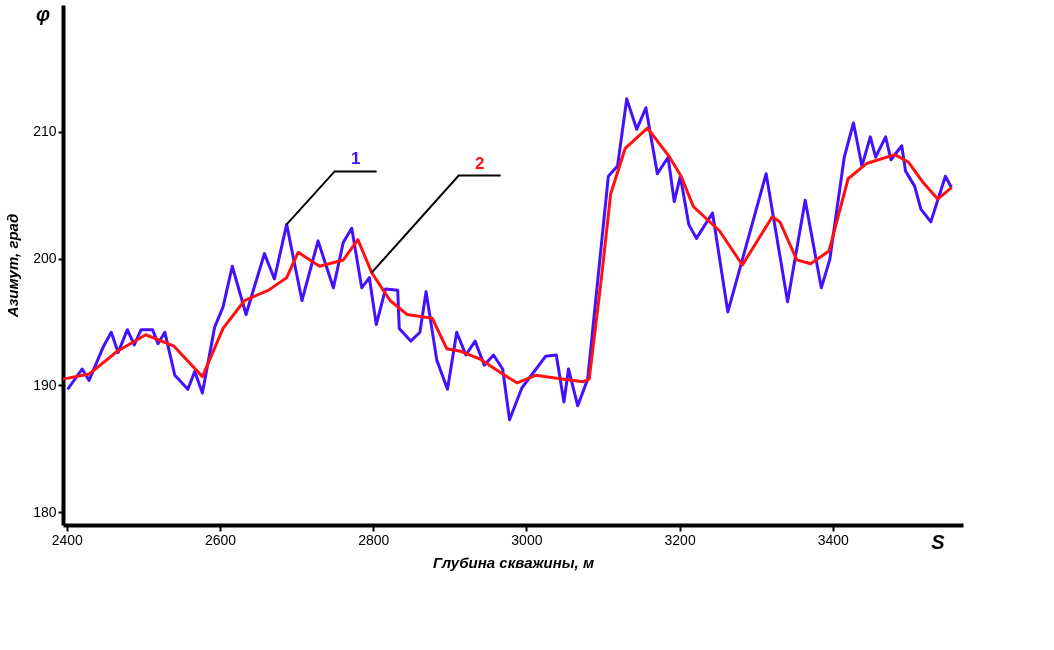  I want to click on x-tick-label: 3200, so click(680, 539).